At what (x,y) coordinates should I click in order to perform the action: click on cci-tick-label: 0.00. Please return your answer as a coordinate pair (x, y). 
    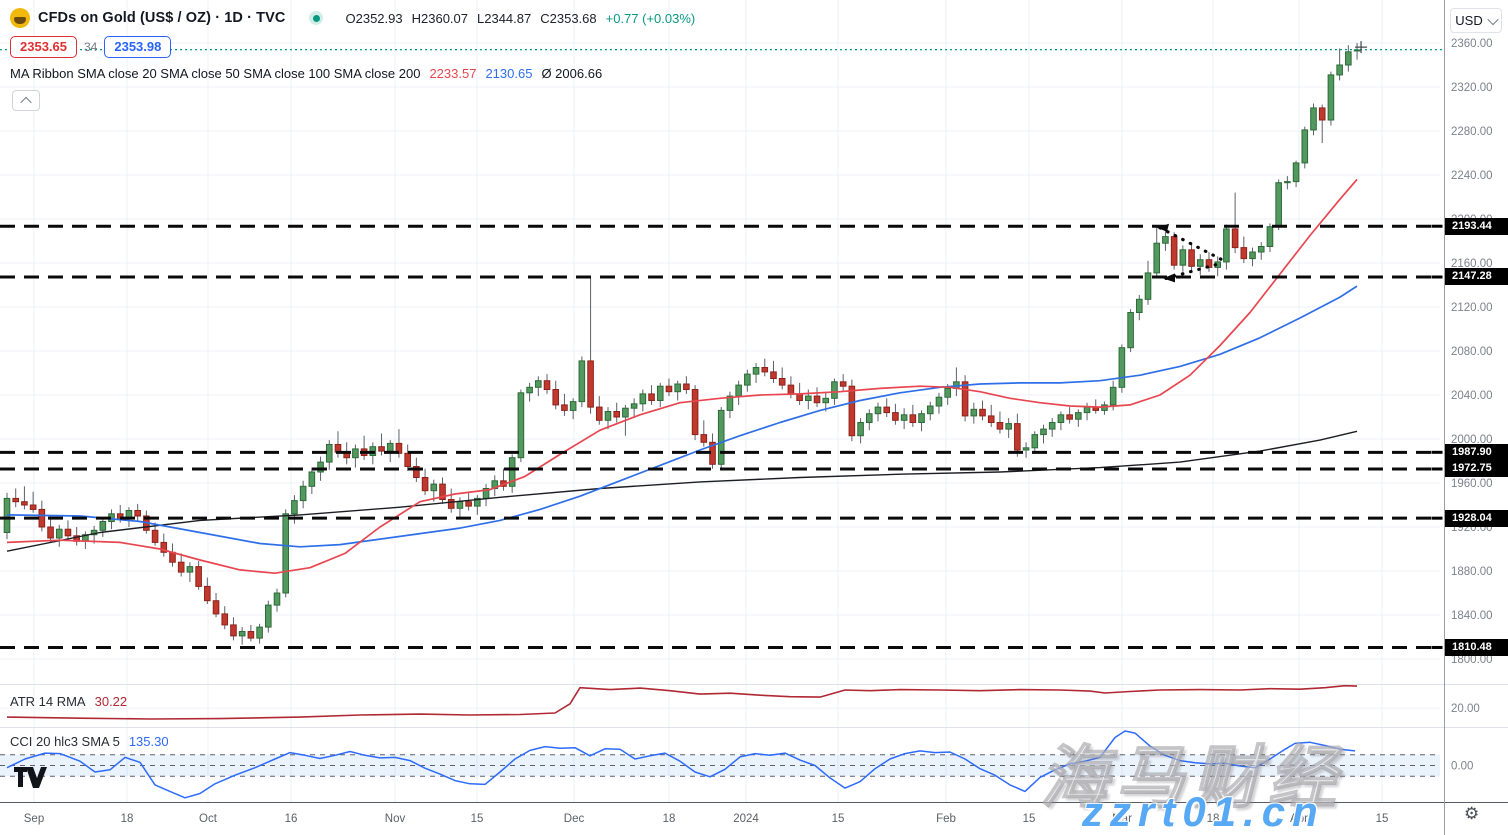
    Looking at the image, I should click on (1462, 766).